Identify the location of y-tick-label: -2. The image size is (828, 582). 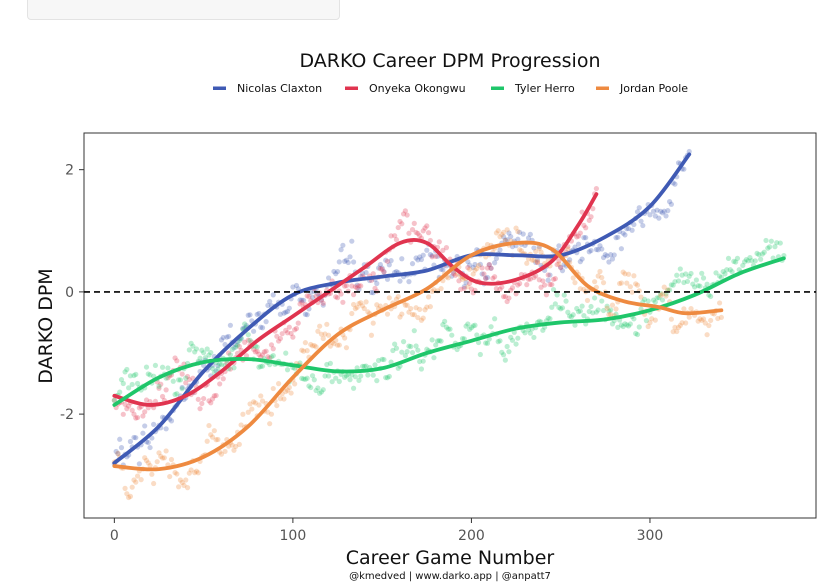
(67, 415).